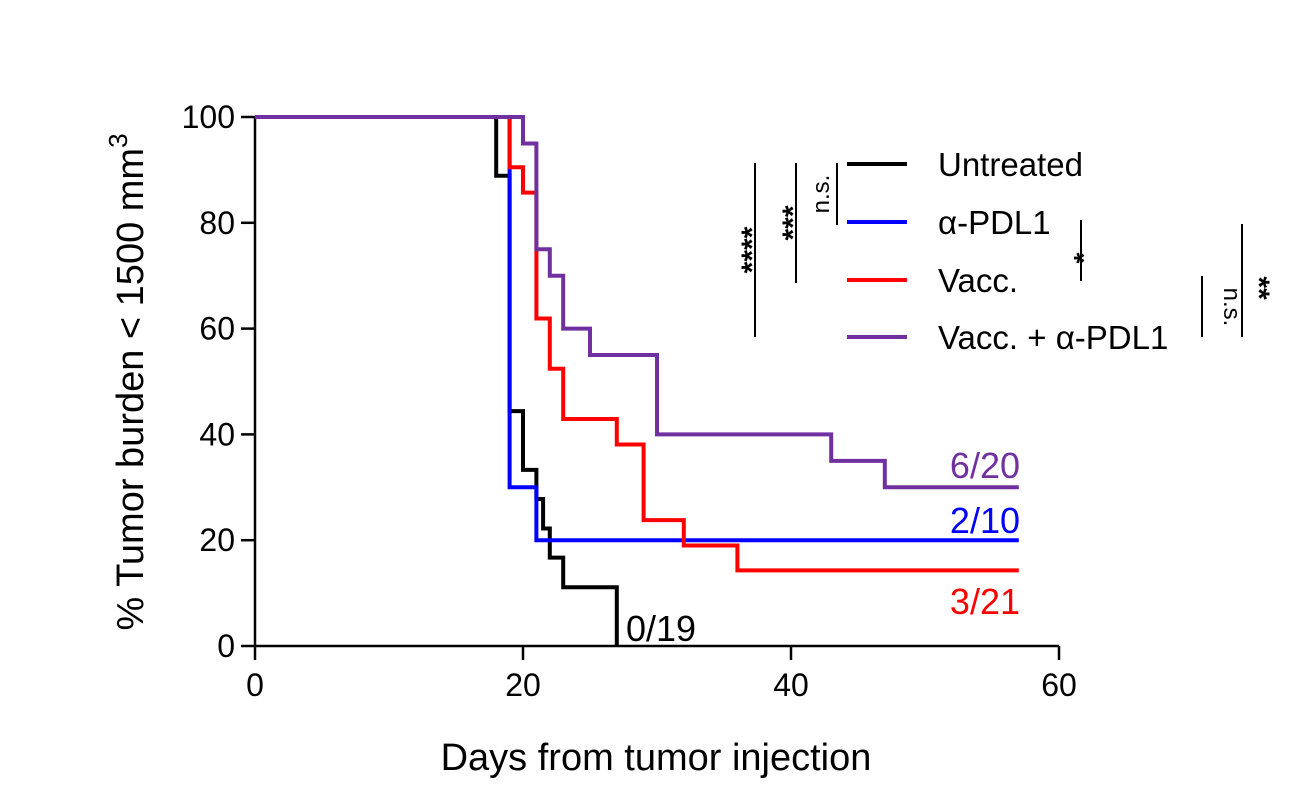 The height and width of the screenshot is (786, 1311). What do you see at coordinates (994, 222) in the screenshot?
I see `legend-label: α-PDL1` at bounding box center [994, 222].